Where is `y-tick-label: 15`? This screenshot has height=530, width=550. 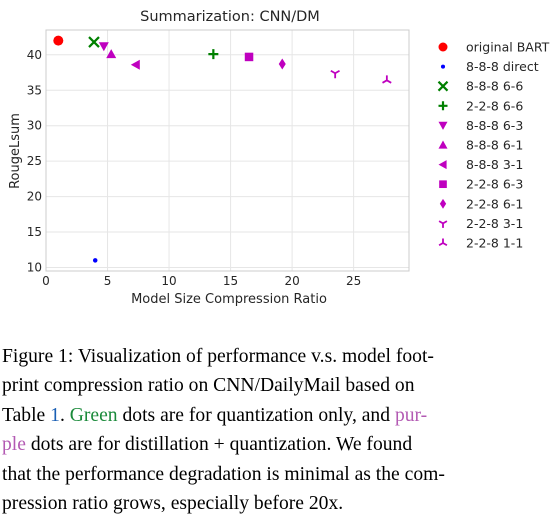 y-tick-label: 15 is located at coordinates (34, 232).